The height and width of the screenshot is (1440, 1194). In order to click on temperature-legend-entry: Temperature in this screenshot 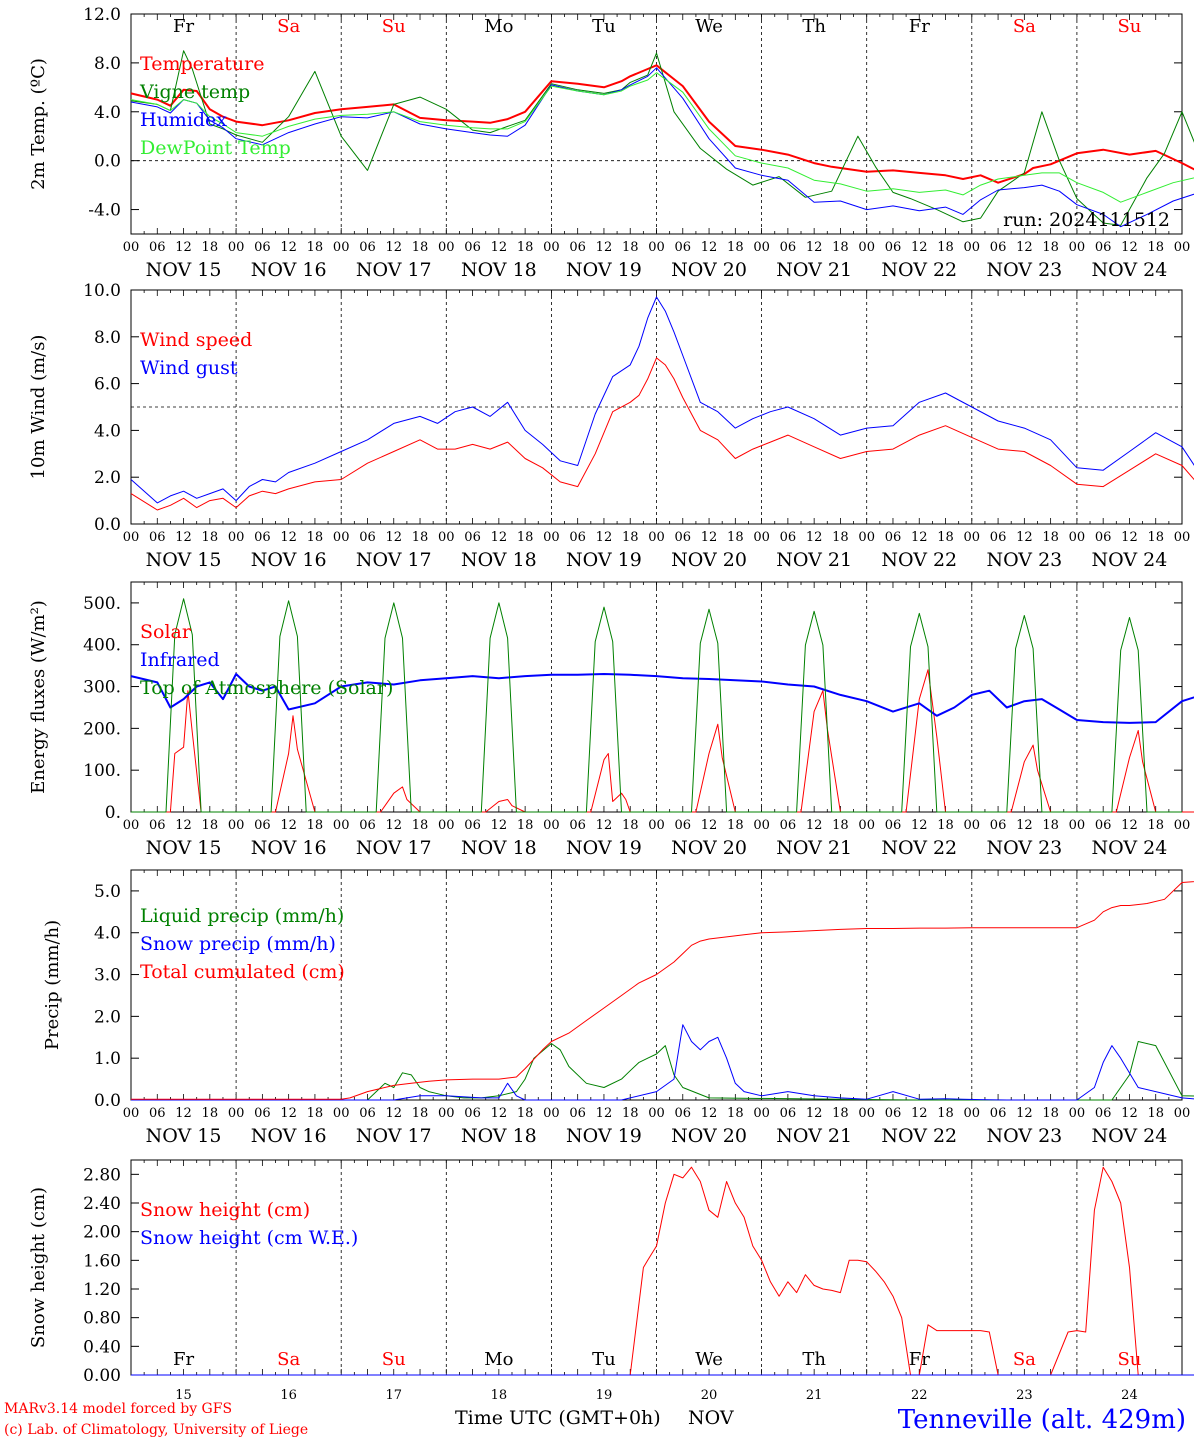, I will do `click(202, 64)`.